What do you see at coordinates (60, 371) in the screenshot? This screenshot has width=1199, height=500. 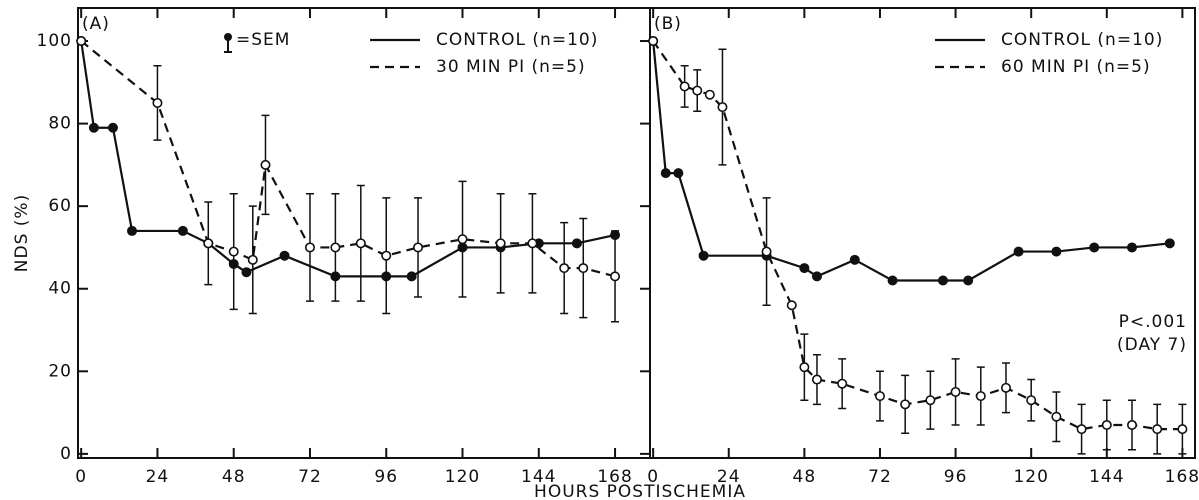 I see `y-tick-label: 20` at bounding box center [60, 371].